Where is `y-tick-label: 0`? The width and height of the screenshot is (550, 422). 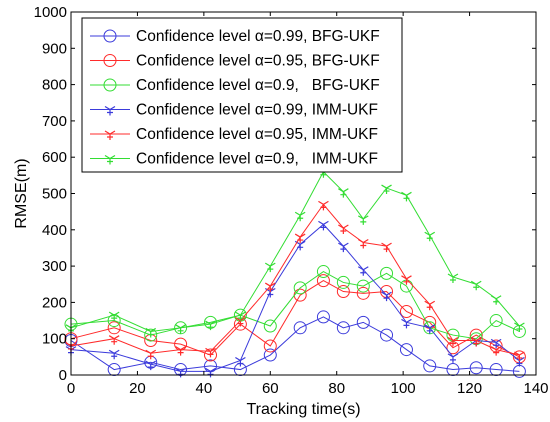
y-tick-label: 0 is located at coordinates (63, 375).